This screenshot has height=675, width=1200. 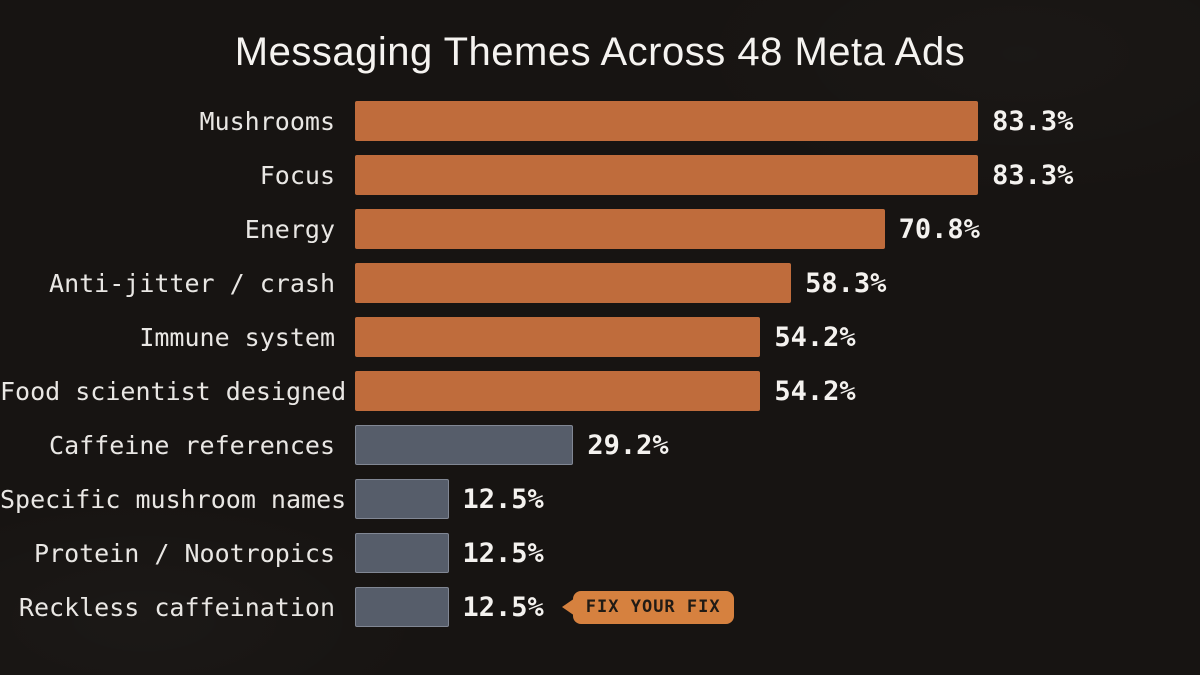 I want to click on chart-row: Food scientist designed 54.2%, so click(x=600, y=391).